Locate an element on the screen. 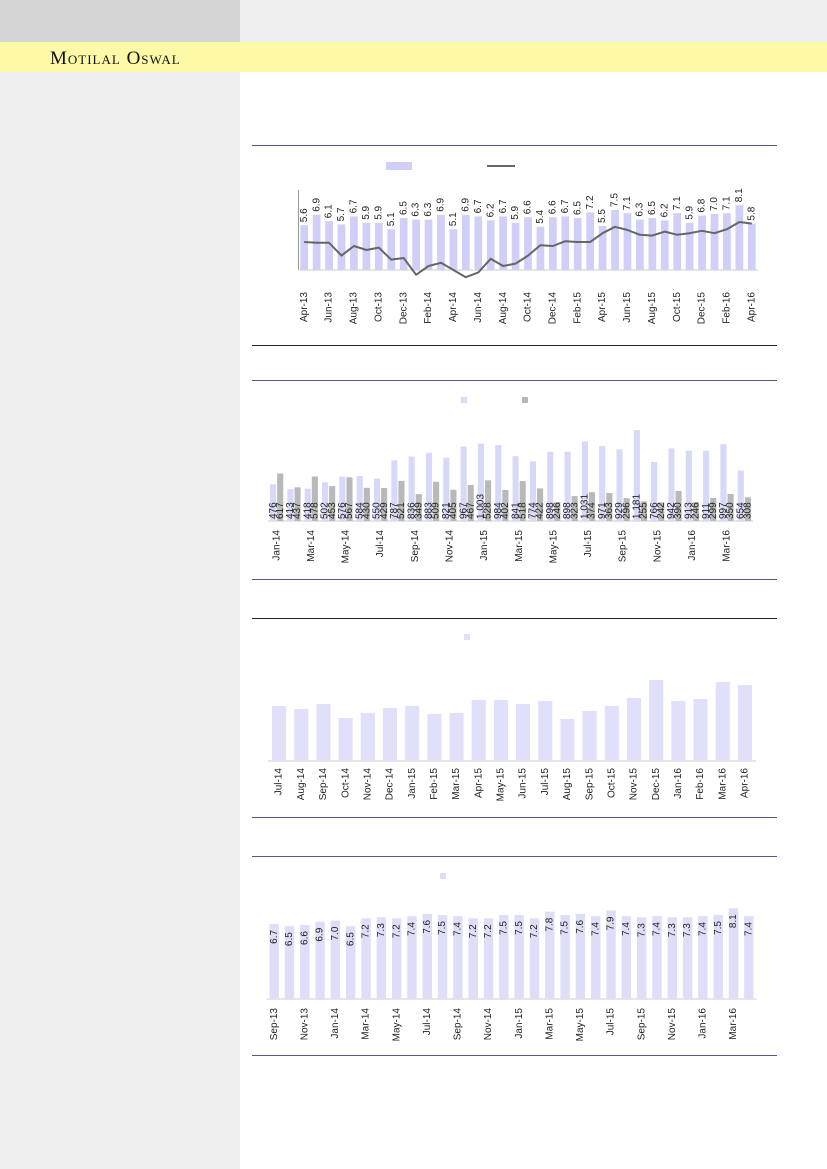  line-series is located at coordinates (528, 250).